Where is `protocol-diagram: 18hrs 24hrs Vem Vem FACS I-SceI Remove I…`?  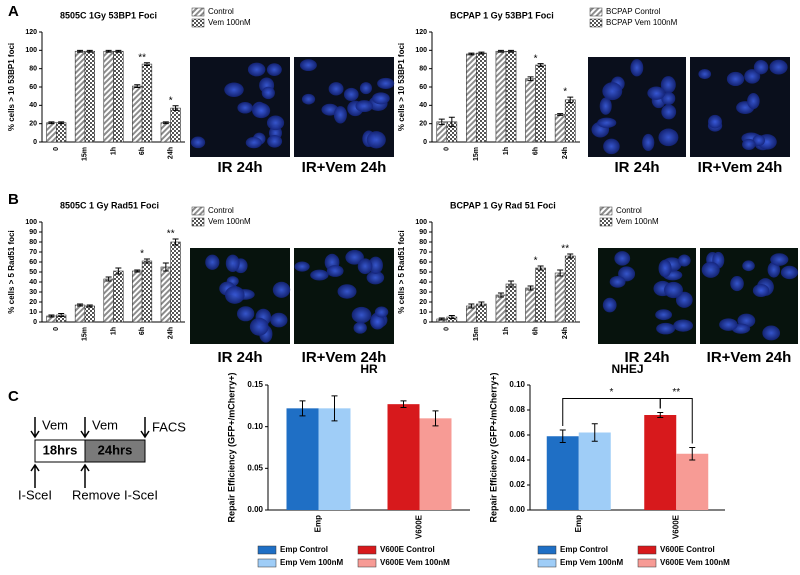 protocol-diagram: 18hrs 24hrs Vem Vem FACS I-SceI Remove I… is located at coordinates (102, 459).